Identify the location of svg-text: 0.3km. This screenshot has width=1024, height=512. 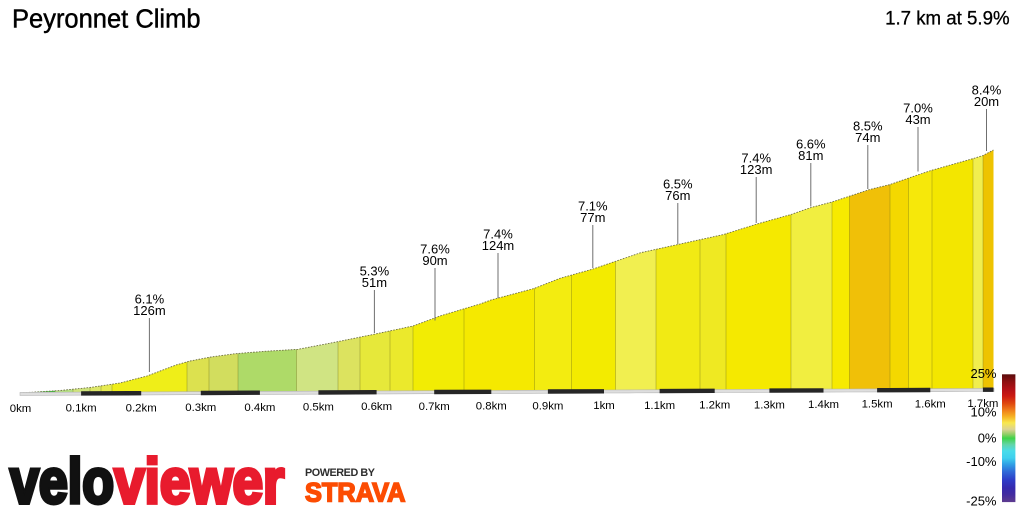
(200, 408).